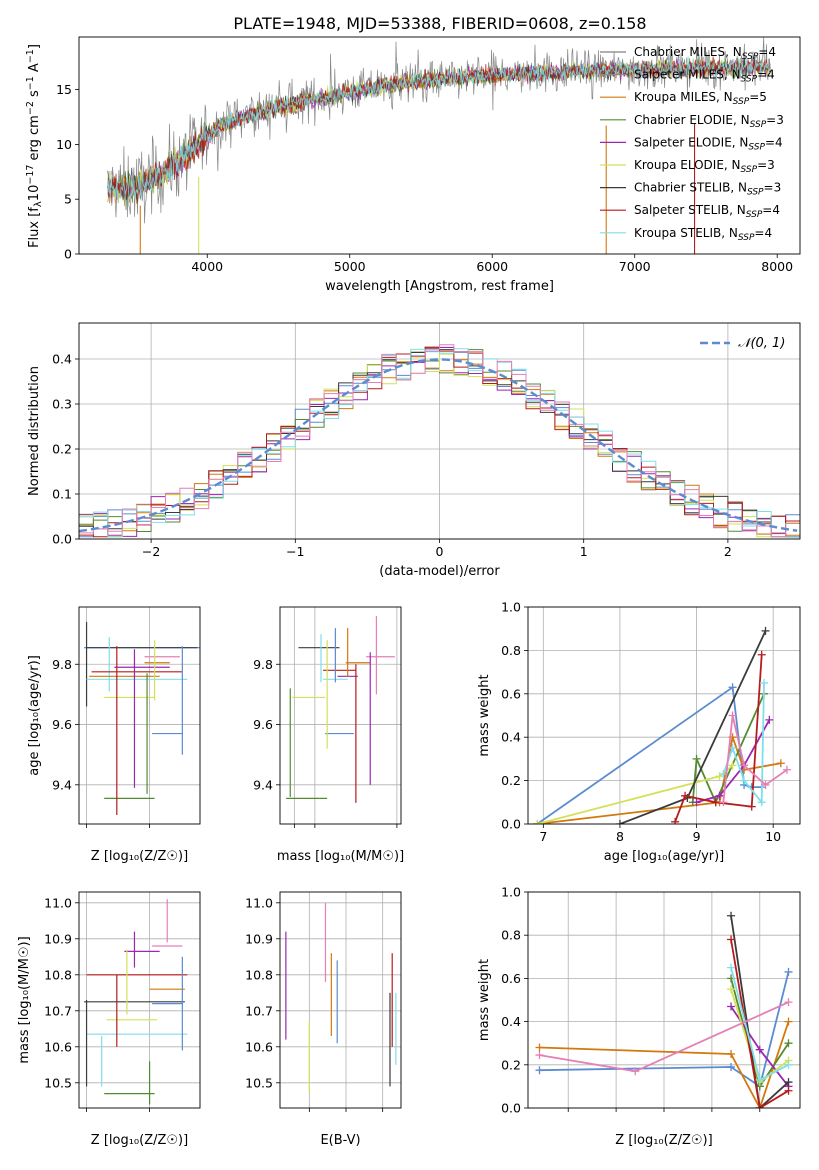  Describe the element at coordinates (151, 551) in the screenshot. I see `x-tick-label: −2` at that location.